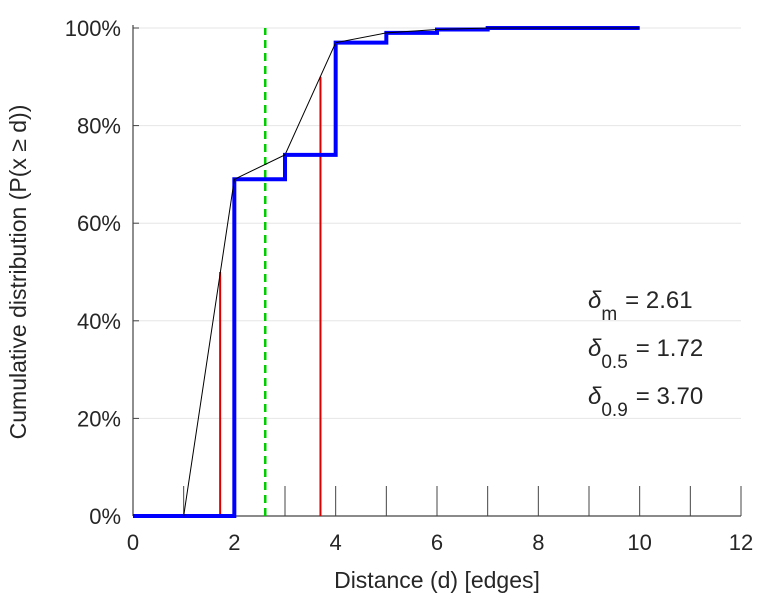 The width and height of the screenshot is (758, 600). What do you see at coordinates (741, 542) in the screenshot?
I see `x-tick-label: 12` at bounding box center [741, 542].